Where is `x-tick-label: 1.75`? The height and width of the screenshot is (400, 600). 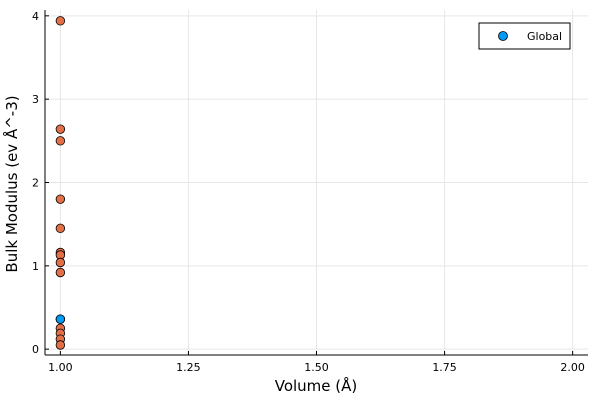
x-tick-label: 1.75 is located at coordinates (444, 367).